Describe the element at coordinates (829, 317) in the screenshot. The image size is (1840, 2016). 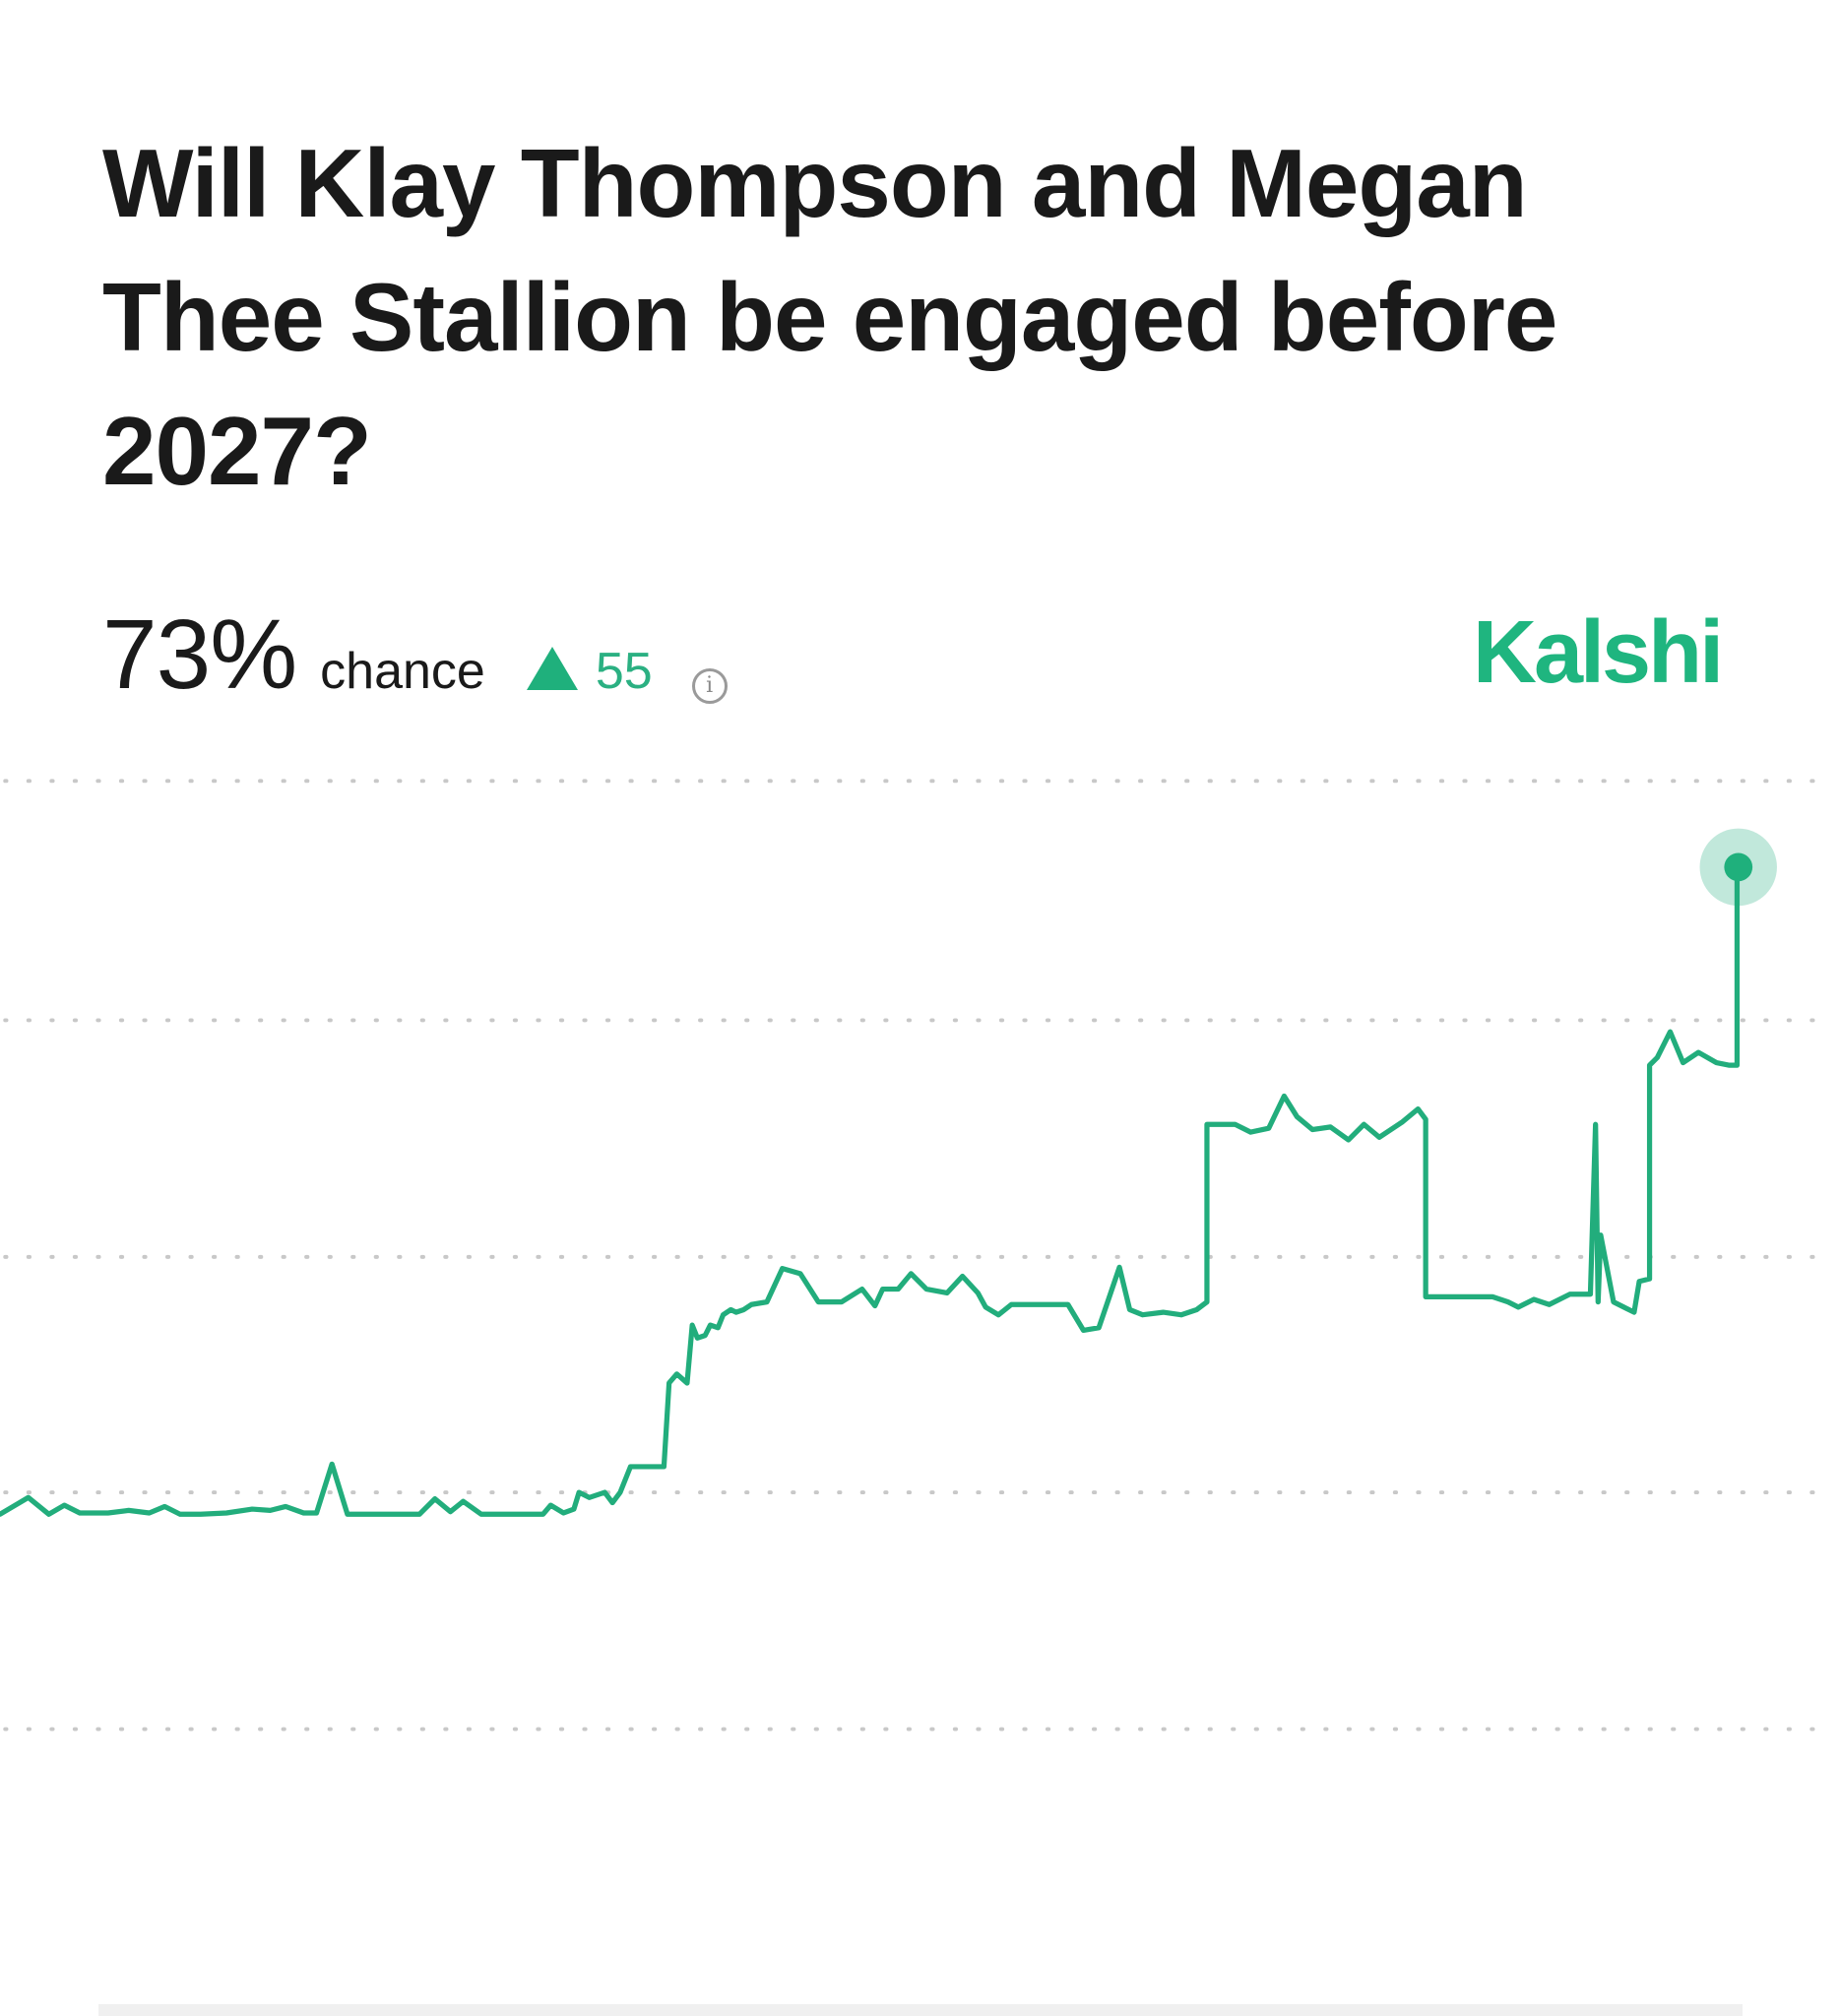
I see `question-line-2: Thee Stallion be engaged before` at that location.